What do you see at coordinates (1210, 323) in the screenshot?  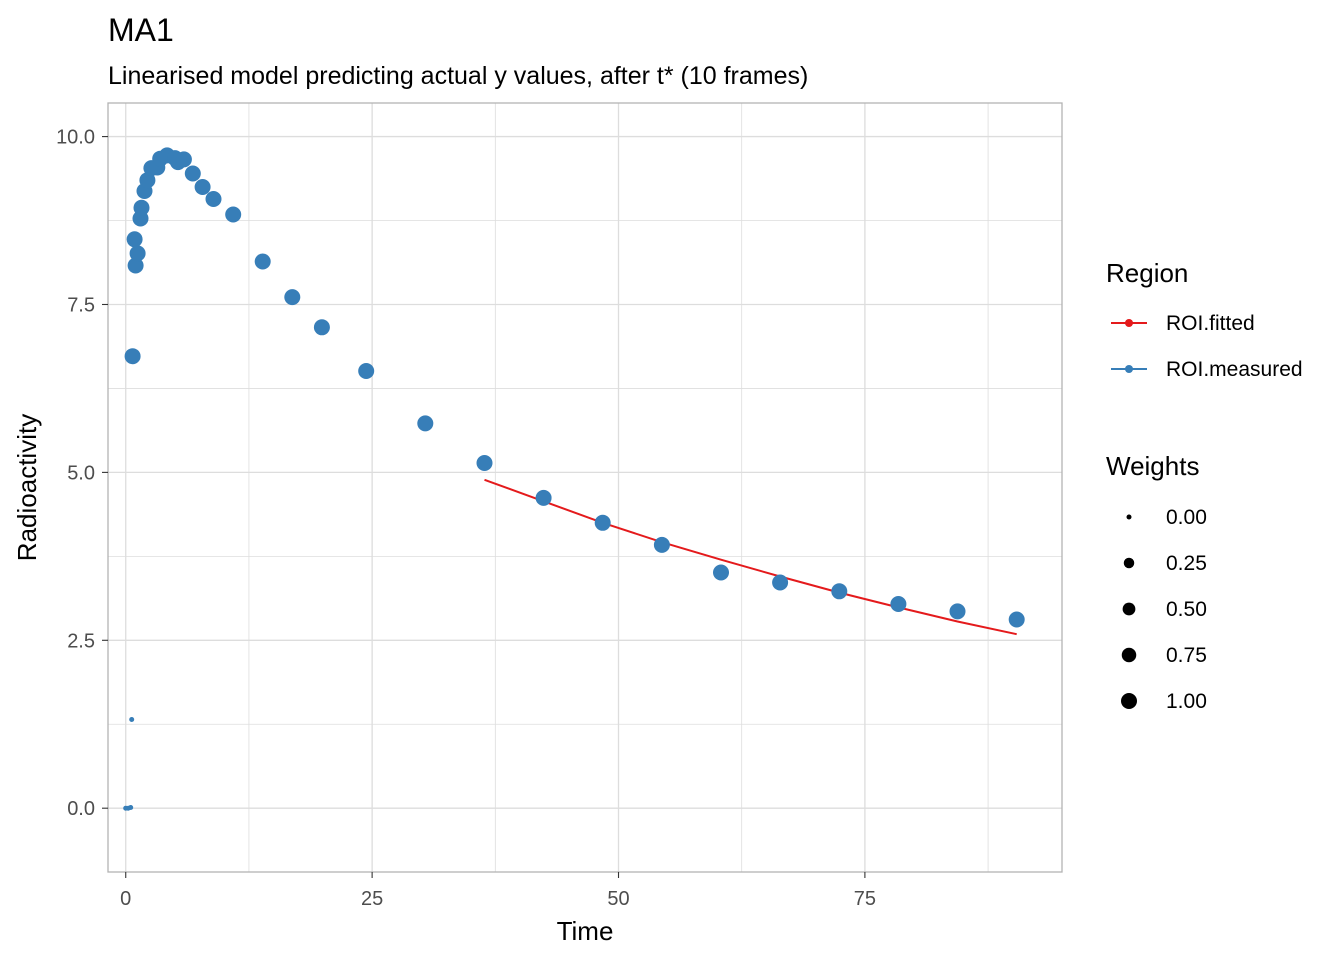 I see `legend-region-label: ROI.fitted` at bounding box center [1210, 323].